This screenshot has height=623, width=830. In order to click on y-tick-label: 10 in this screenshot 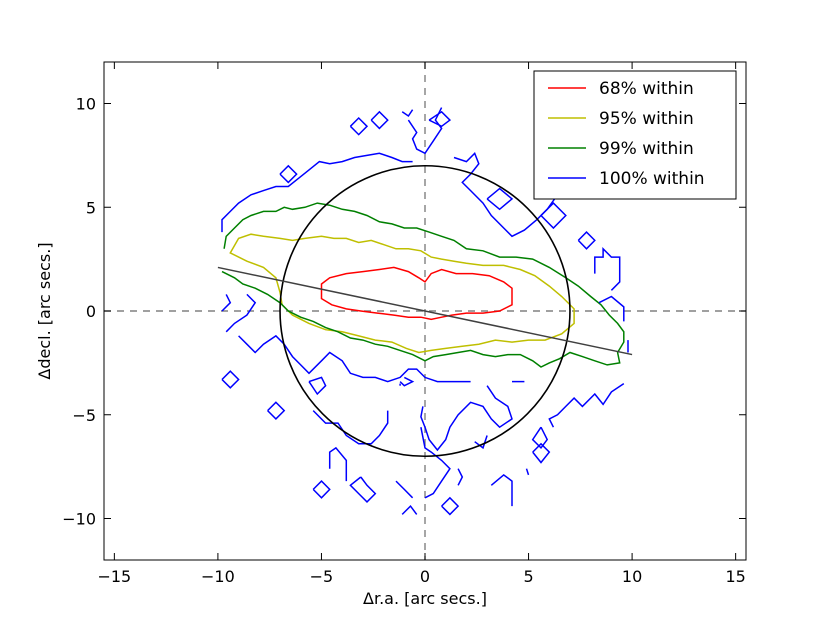, I will do `click(86, 104)`.